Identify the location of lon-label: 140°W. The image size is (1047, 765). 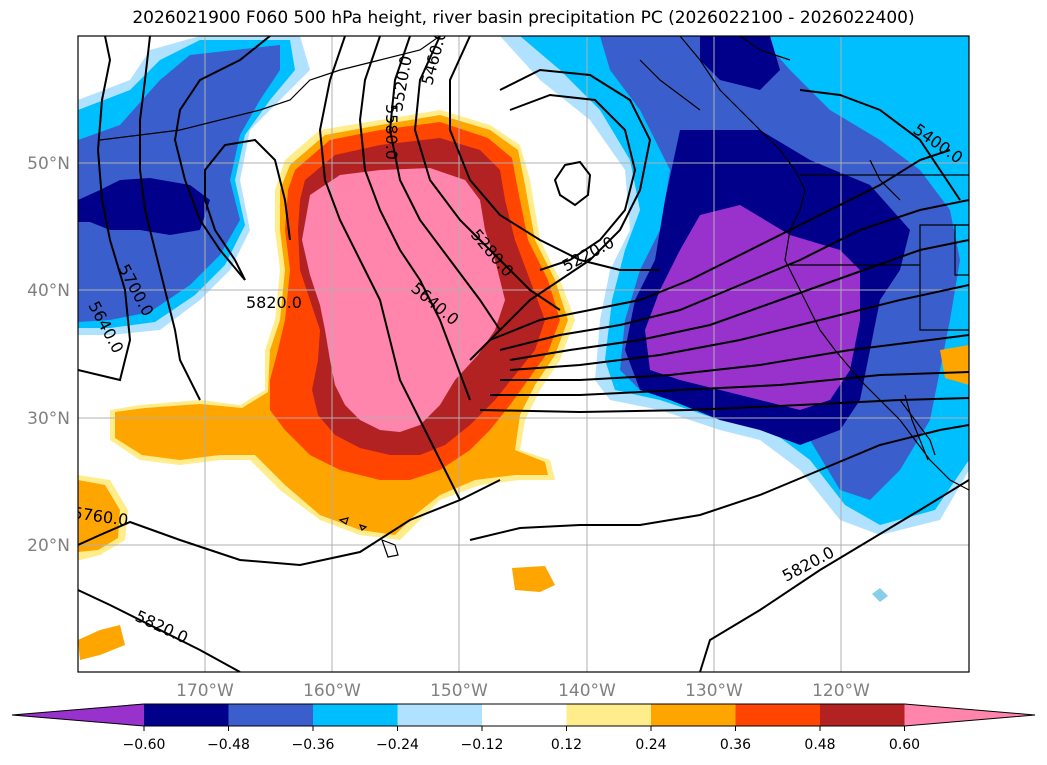
(587, 691).